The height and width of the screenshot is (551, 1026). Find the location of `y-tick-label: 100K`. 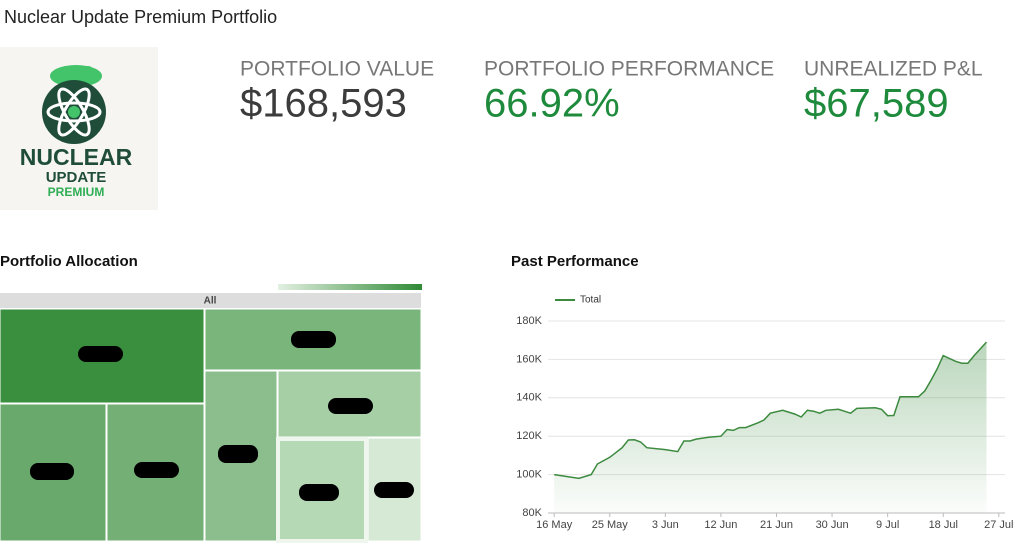

y-tick-label: 100K is located at coordinates (529, 475).